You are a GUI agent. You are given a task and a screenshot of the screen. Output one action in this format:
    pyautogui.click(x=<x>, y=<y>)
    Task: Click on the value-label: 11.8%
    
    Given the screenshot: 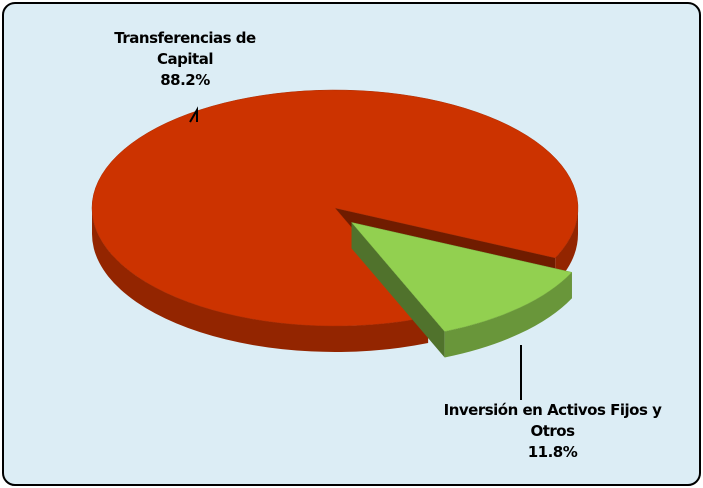 What is the action you would take?
    pyautogui.click(x=552, y=452)
    